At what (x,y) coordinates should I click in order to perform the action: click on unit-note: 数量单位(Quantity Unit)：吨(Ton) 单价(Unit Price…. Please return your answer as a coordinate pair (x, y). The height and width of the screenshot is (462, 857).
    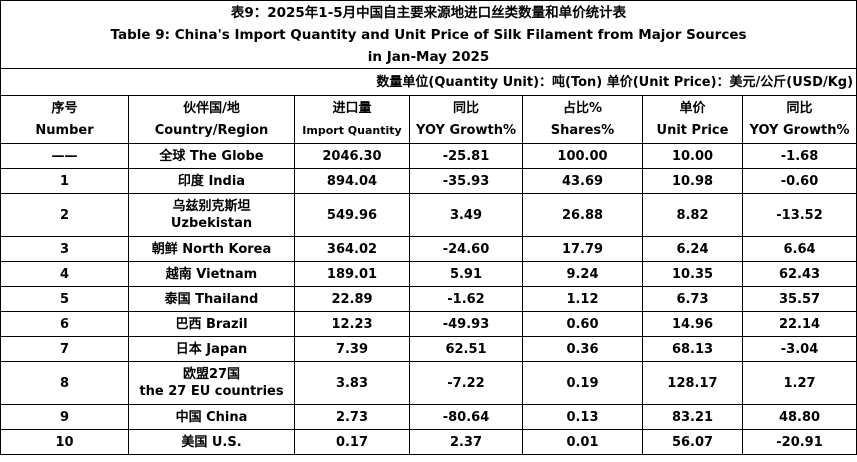
    Looking at the image, I should click on (428, 82).